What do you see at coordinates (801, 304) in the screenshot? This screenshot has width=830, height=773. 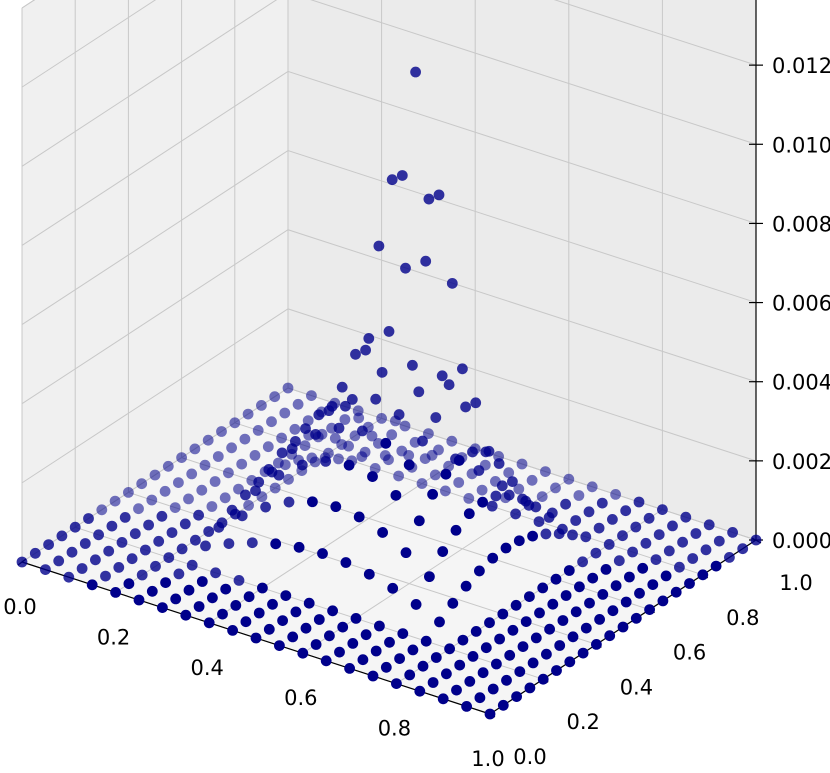 I see `z-tick-label: 0.006` at bounding box center [801, 304].